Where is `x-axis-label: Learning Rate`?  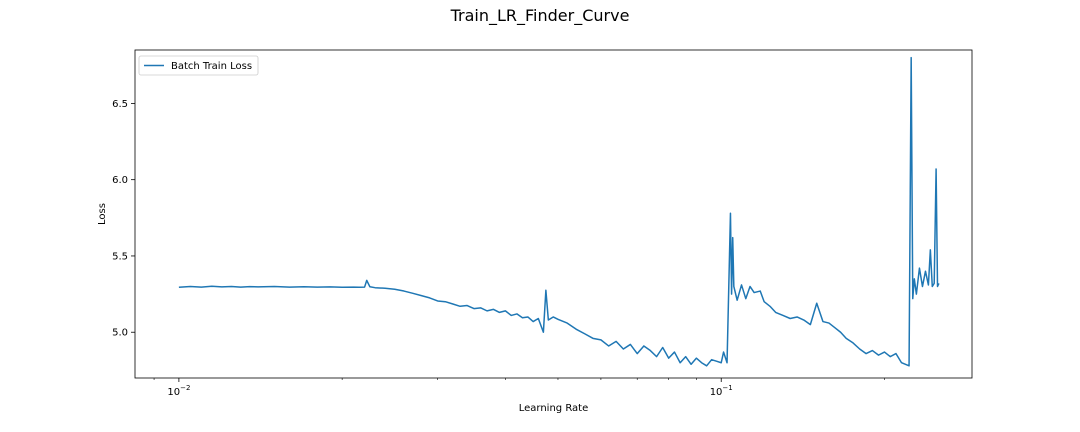 x-axis-label: Learning Rate is located at coordinates (554, 408).